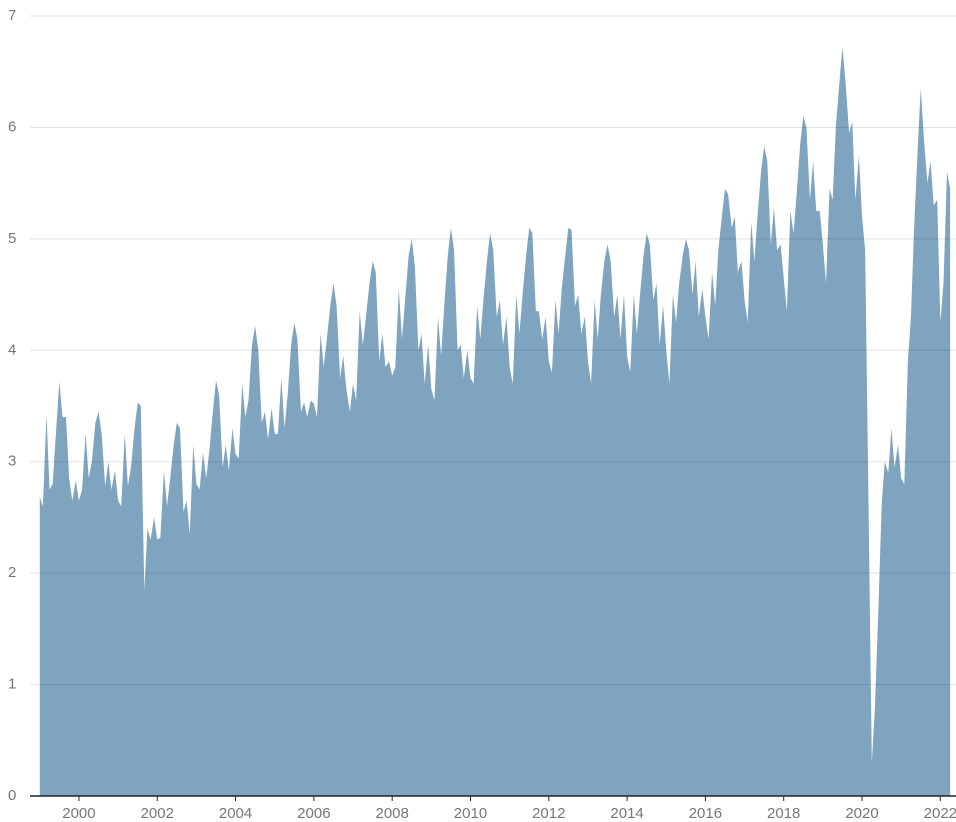  Describe the element at coordinates (783, 813) in the screenshot. I see `x-tick-label: 2018` at that location.